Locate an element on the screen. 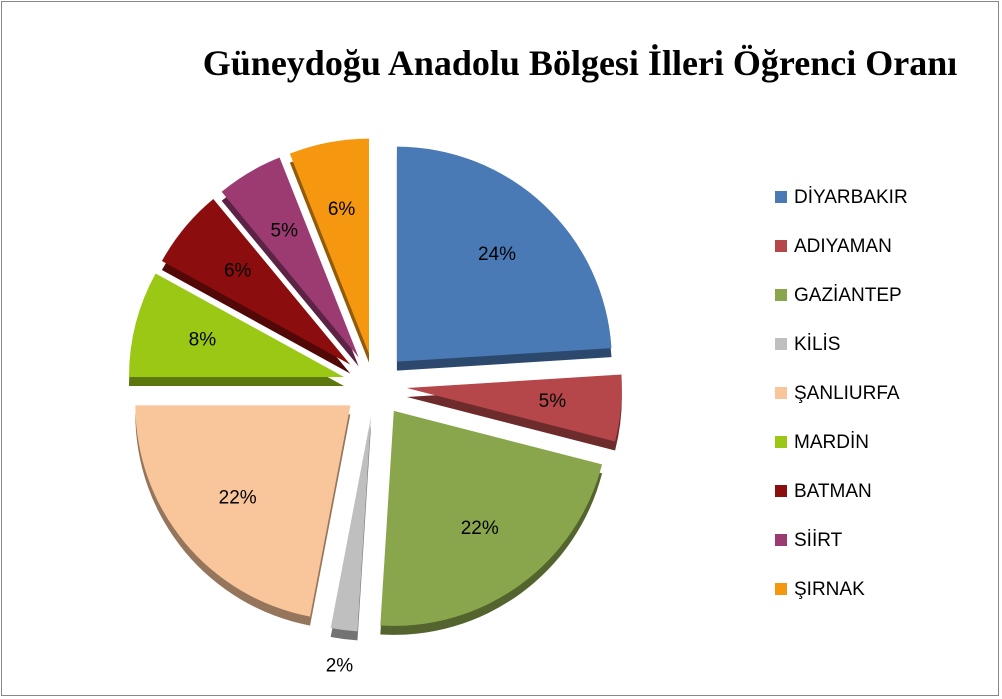 The image size is (1002, 699). legend-label: ADIYAMAN is located at coordinates (843, 246).